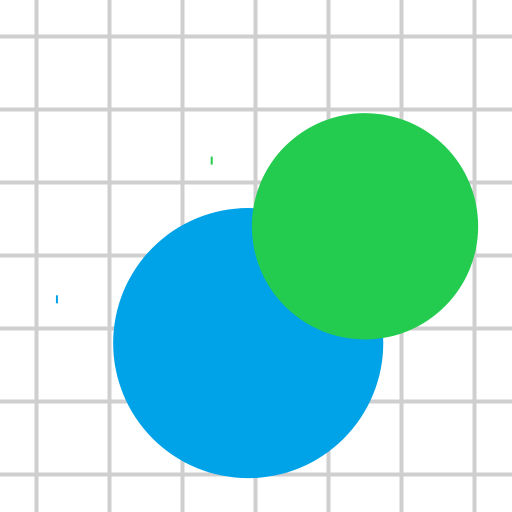 This screenshot has width=512, height=512. Describe the element at coordinates (134, 230) in the screenshot. I see `food-pellets` at that location.